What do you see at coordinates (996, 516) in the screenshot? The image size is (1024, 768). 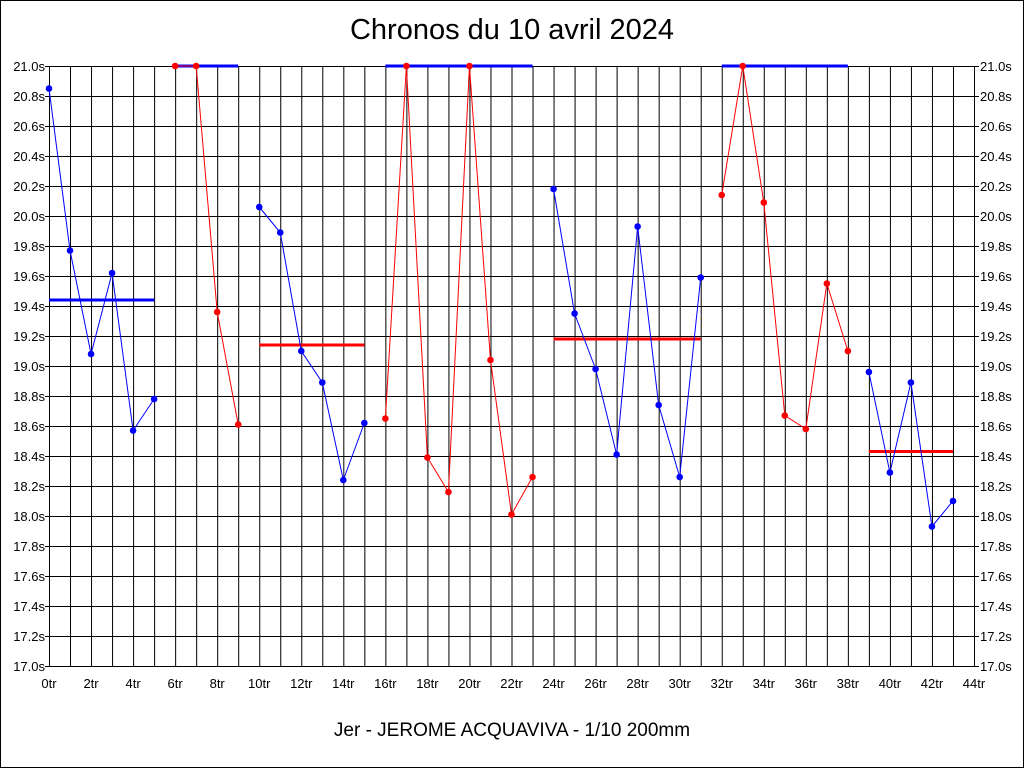 I see `y-tick-label-right: 18.0s` at bounding box center [996, 516].